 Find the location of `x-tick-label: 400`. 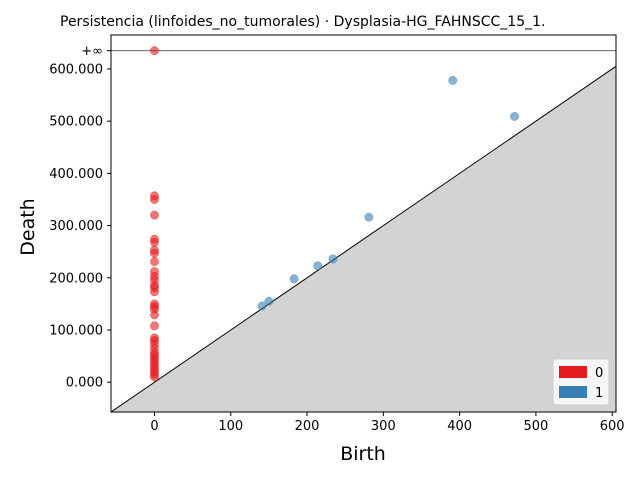

x-tick-label: 400 is located at coordinates (459, 426).